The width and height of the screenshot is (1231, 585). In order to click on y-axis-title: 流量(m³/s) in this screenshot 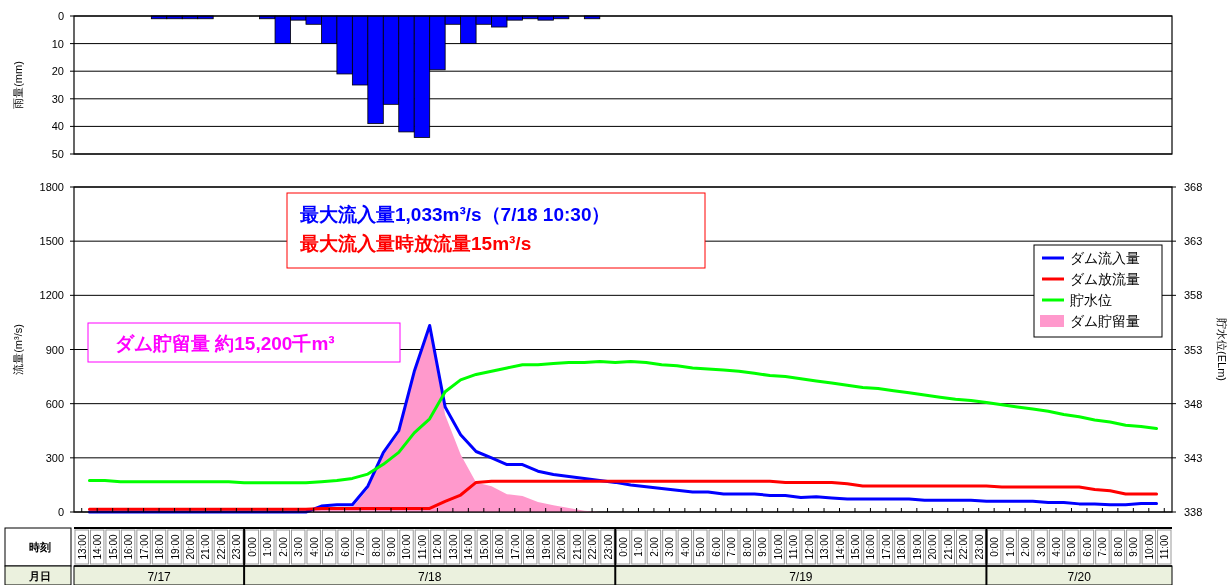, I will do `click(18, 349)`.